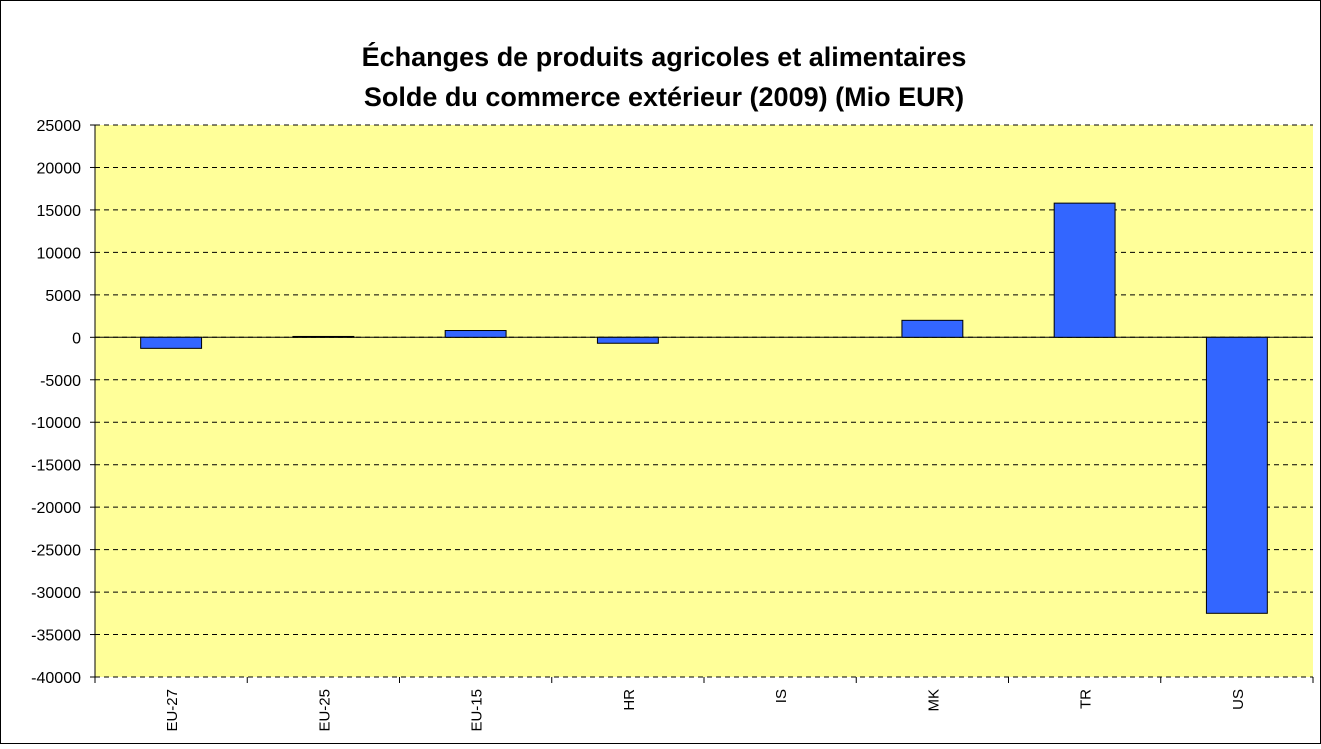 This screenshot has width=1321, height=749. I want to click on y-tick-label: 25000, so click(59, 126).